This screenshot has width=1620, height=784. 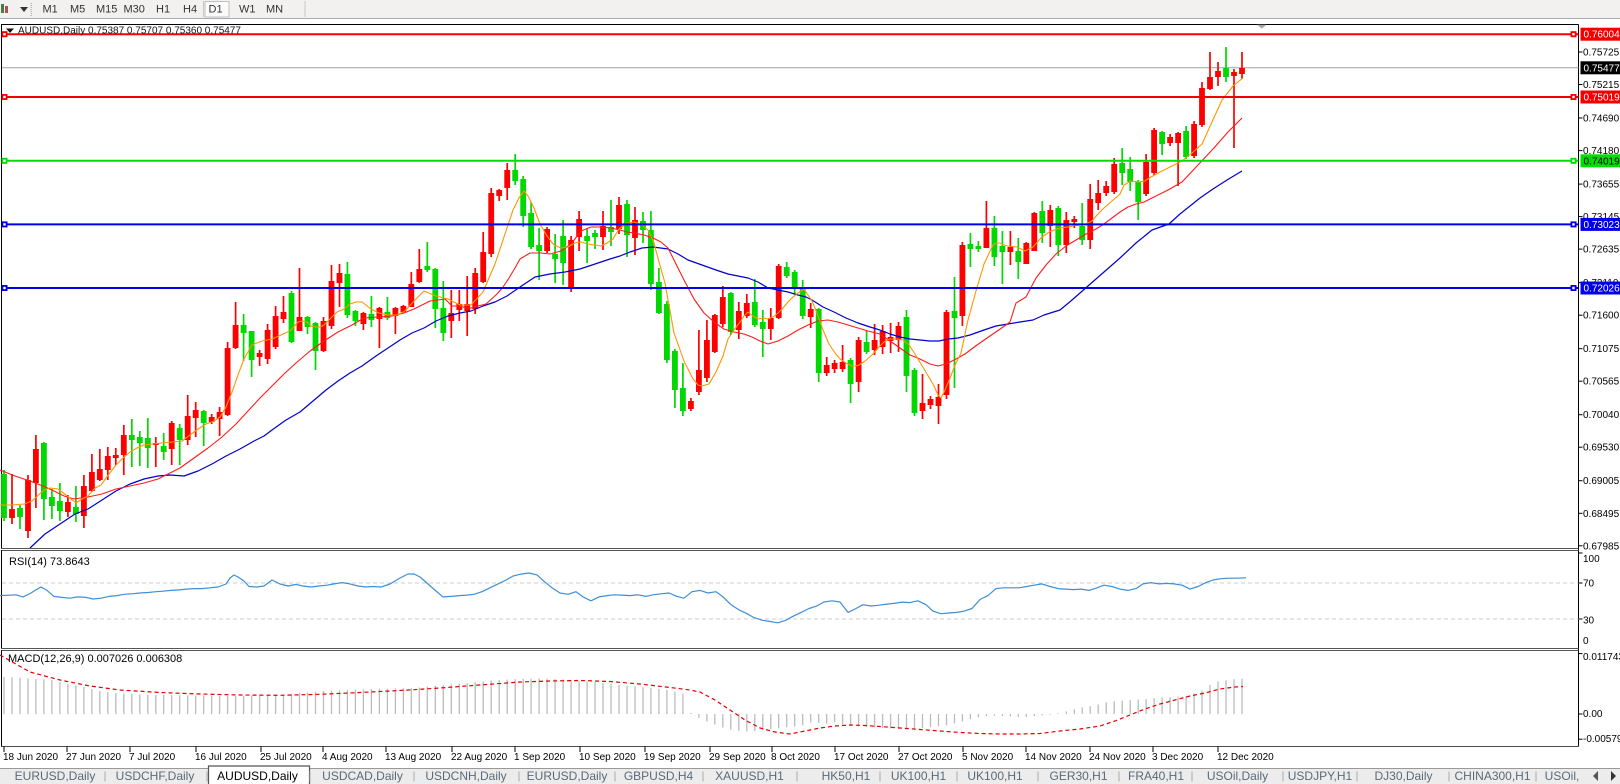 What do you see at coordinates (1237, 776) in the screenshot?
I see `svg-text: USOil,Daily` at bounding box center [1237, 776].